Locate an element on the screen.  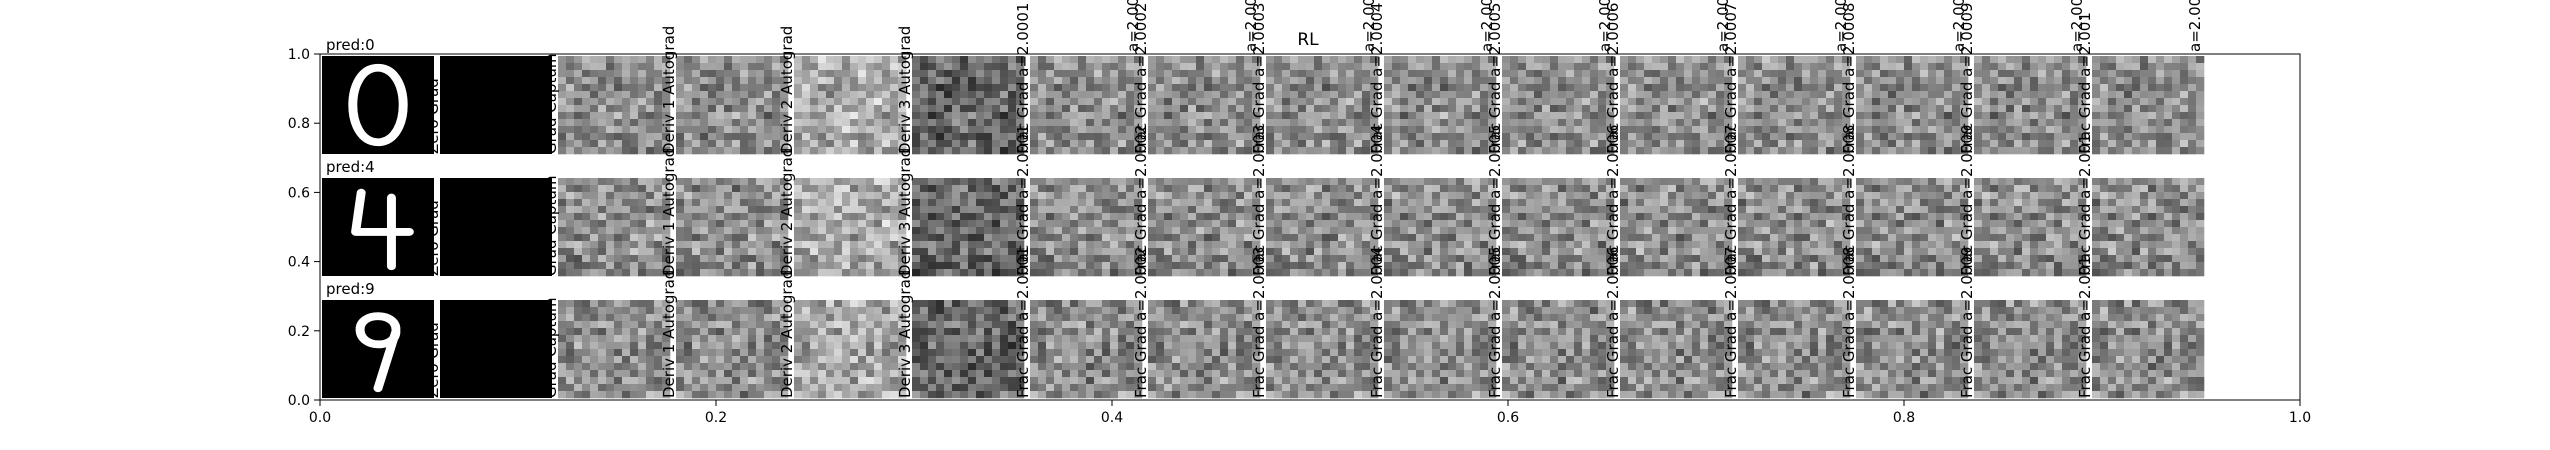
panel-title: a=2.0003 is located at coordinates (1369, 26).